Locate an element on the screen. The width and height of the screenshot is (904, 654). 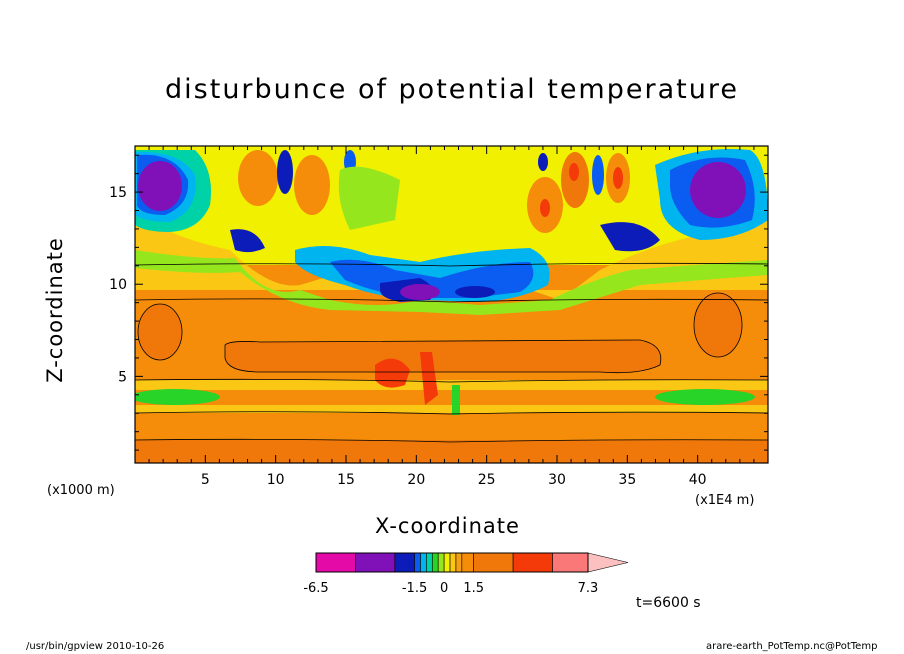
colorbar: -6.5 -1.5 0 1.5 7.3 is located at coordinates (466, 574).